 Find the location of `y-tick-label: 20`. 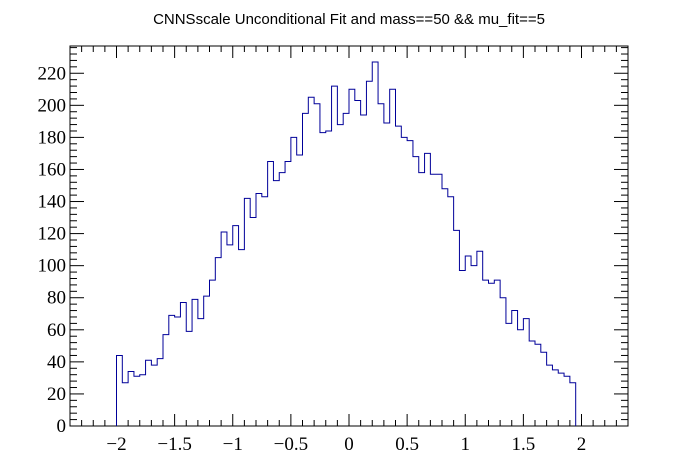

y-tick-label: 20 is located at coordinates (56, 394).